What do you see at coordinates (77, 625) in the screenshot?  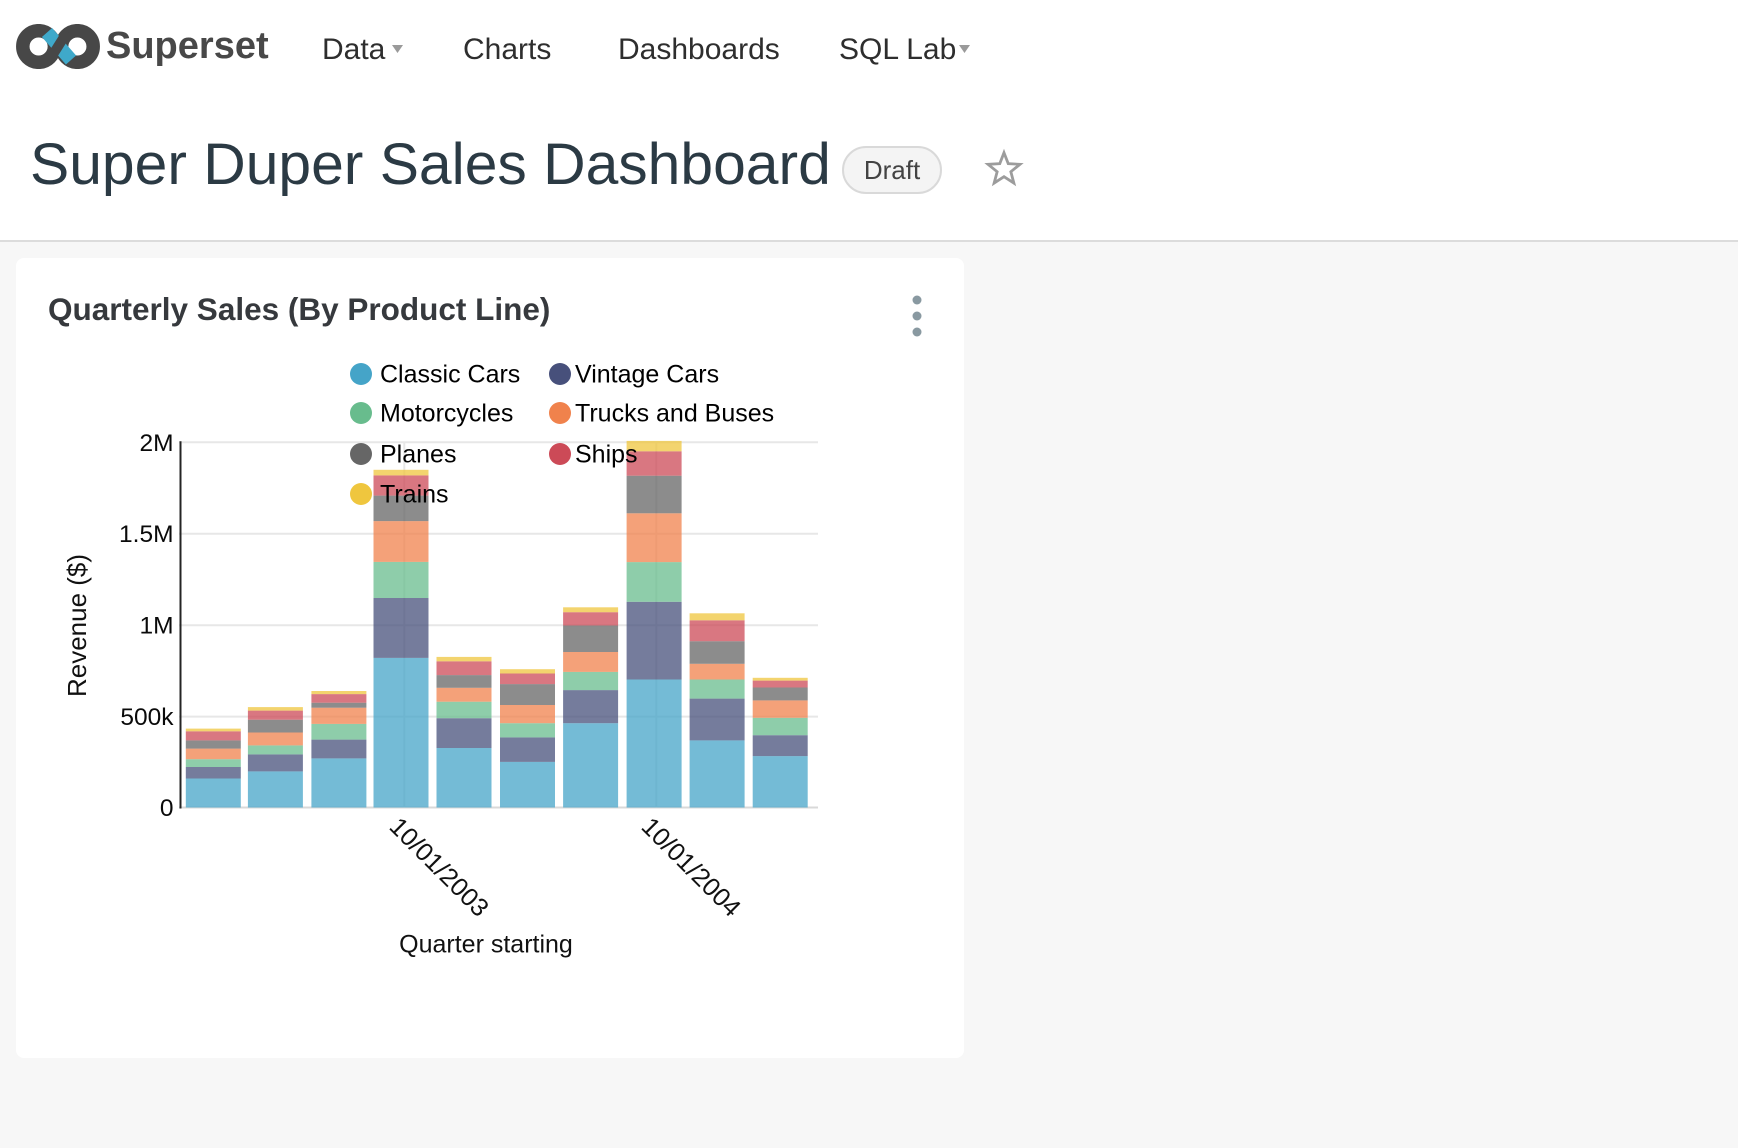 I see `svg-text: Revenue ($)` at bounding box center [77, 625].